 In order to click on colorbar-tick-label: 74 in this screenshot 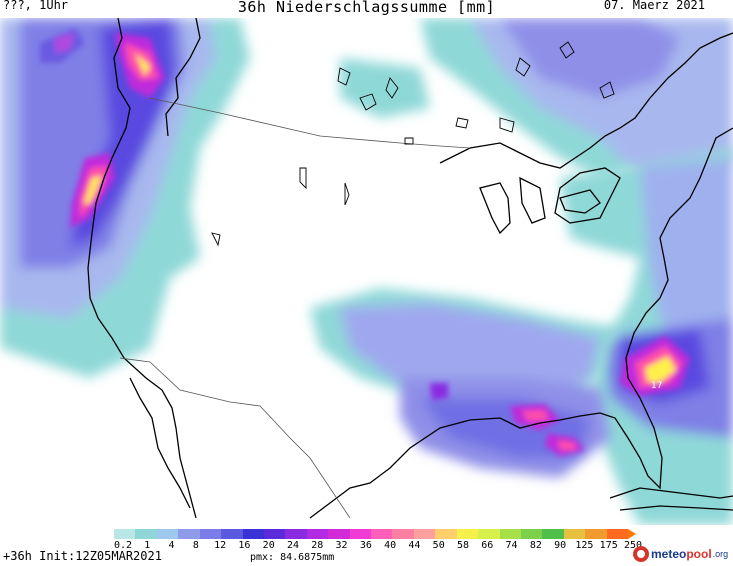, I will do `click(511, 545)`.